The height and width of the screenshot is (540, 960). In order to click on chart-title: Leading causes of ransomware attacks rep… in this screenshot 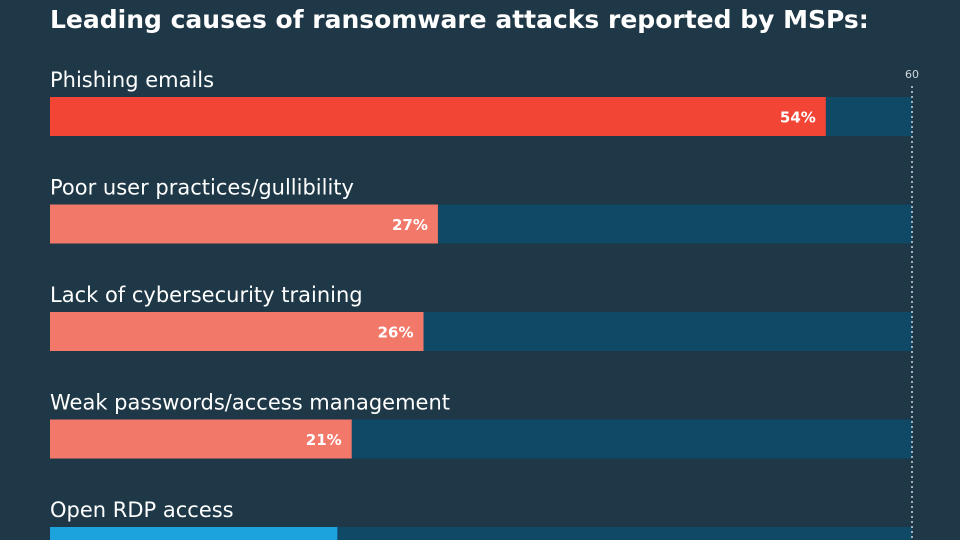, I will do `click(459, 19)`.